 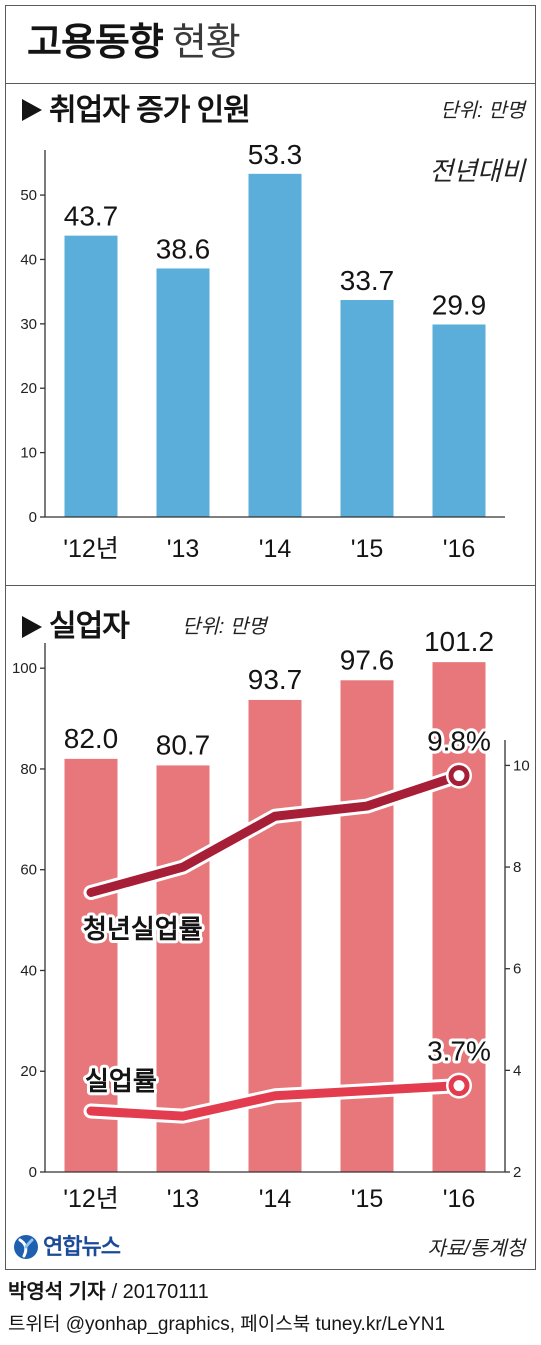 What do you see at coordinates (275, 154) in the screenshot?
I see `bar-value-label: 53.3` at bounding box center [275, 154].